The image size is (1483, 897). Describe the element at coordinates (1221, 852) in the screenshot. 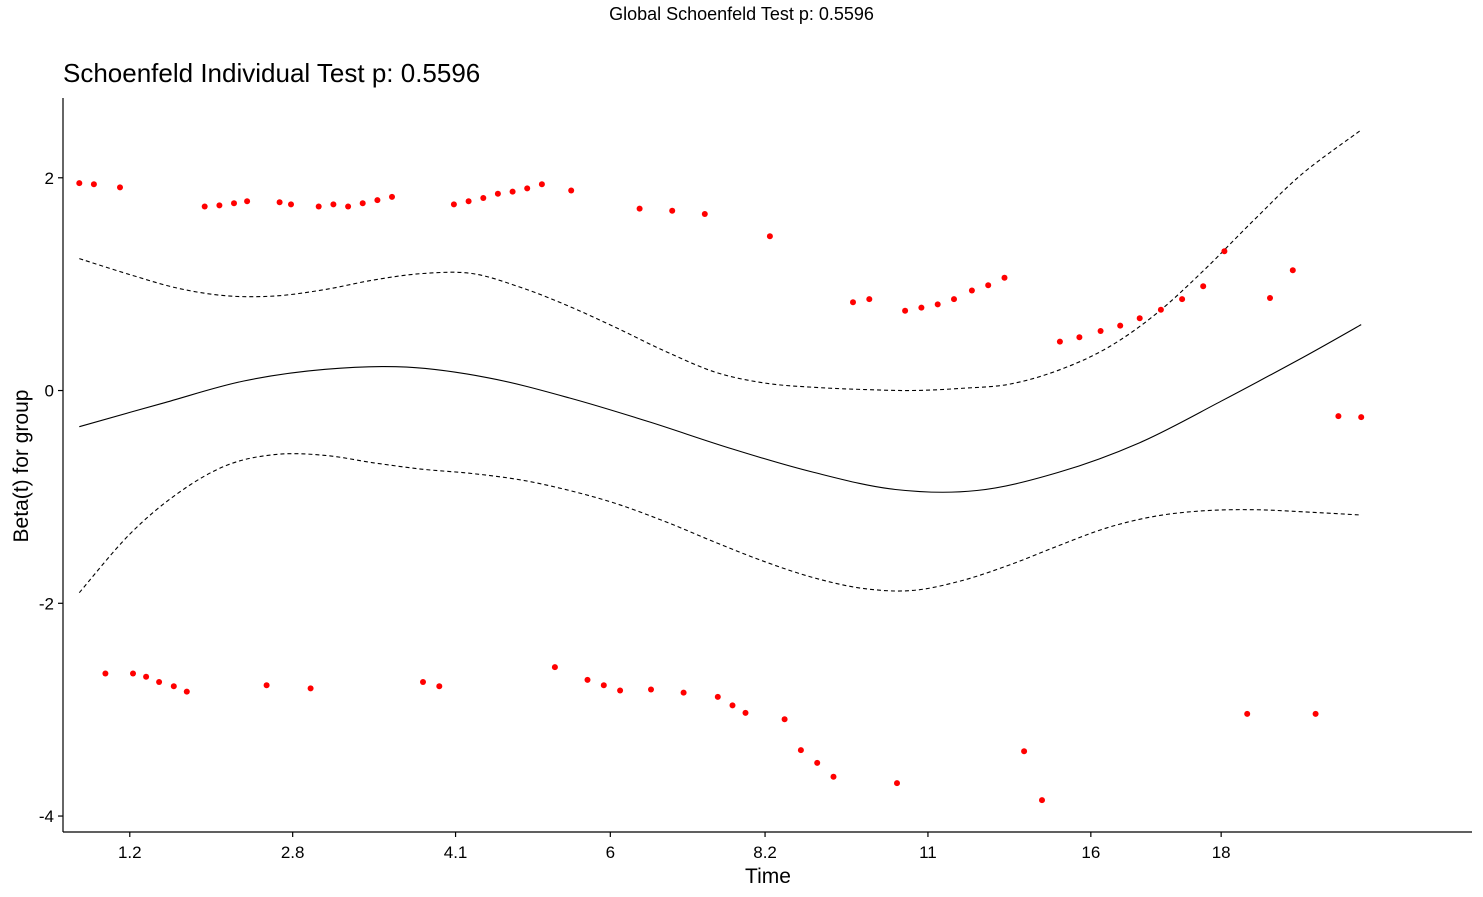

I see `x-tick-label: 18` at that location.